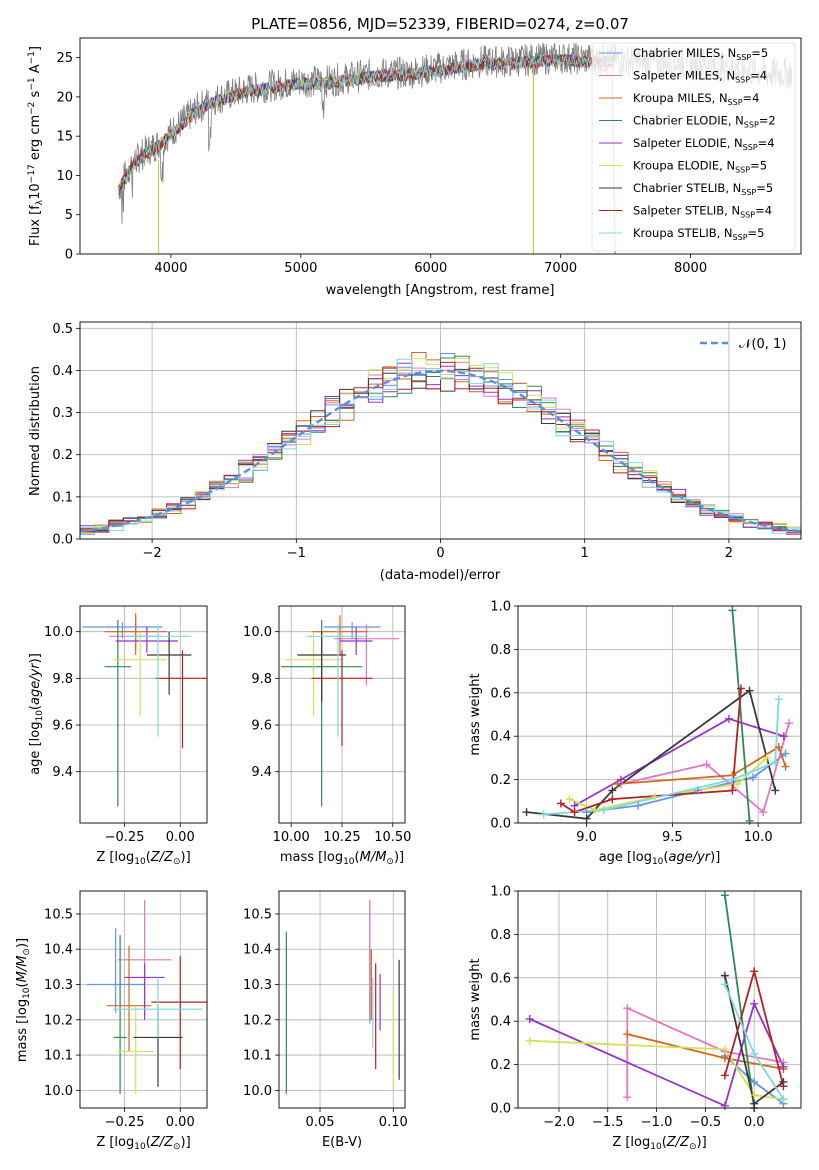 The height and width of the screenshot is (1170, 819). I want to click on normal-reference-curve, so click(440, 451).